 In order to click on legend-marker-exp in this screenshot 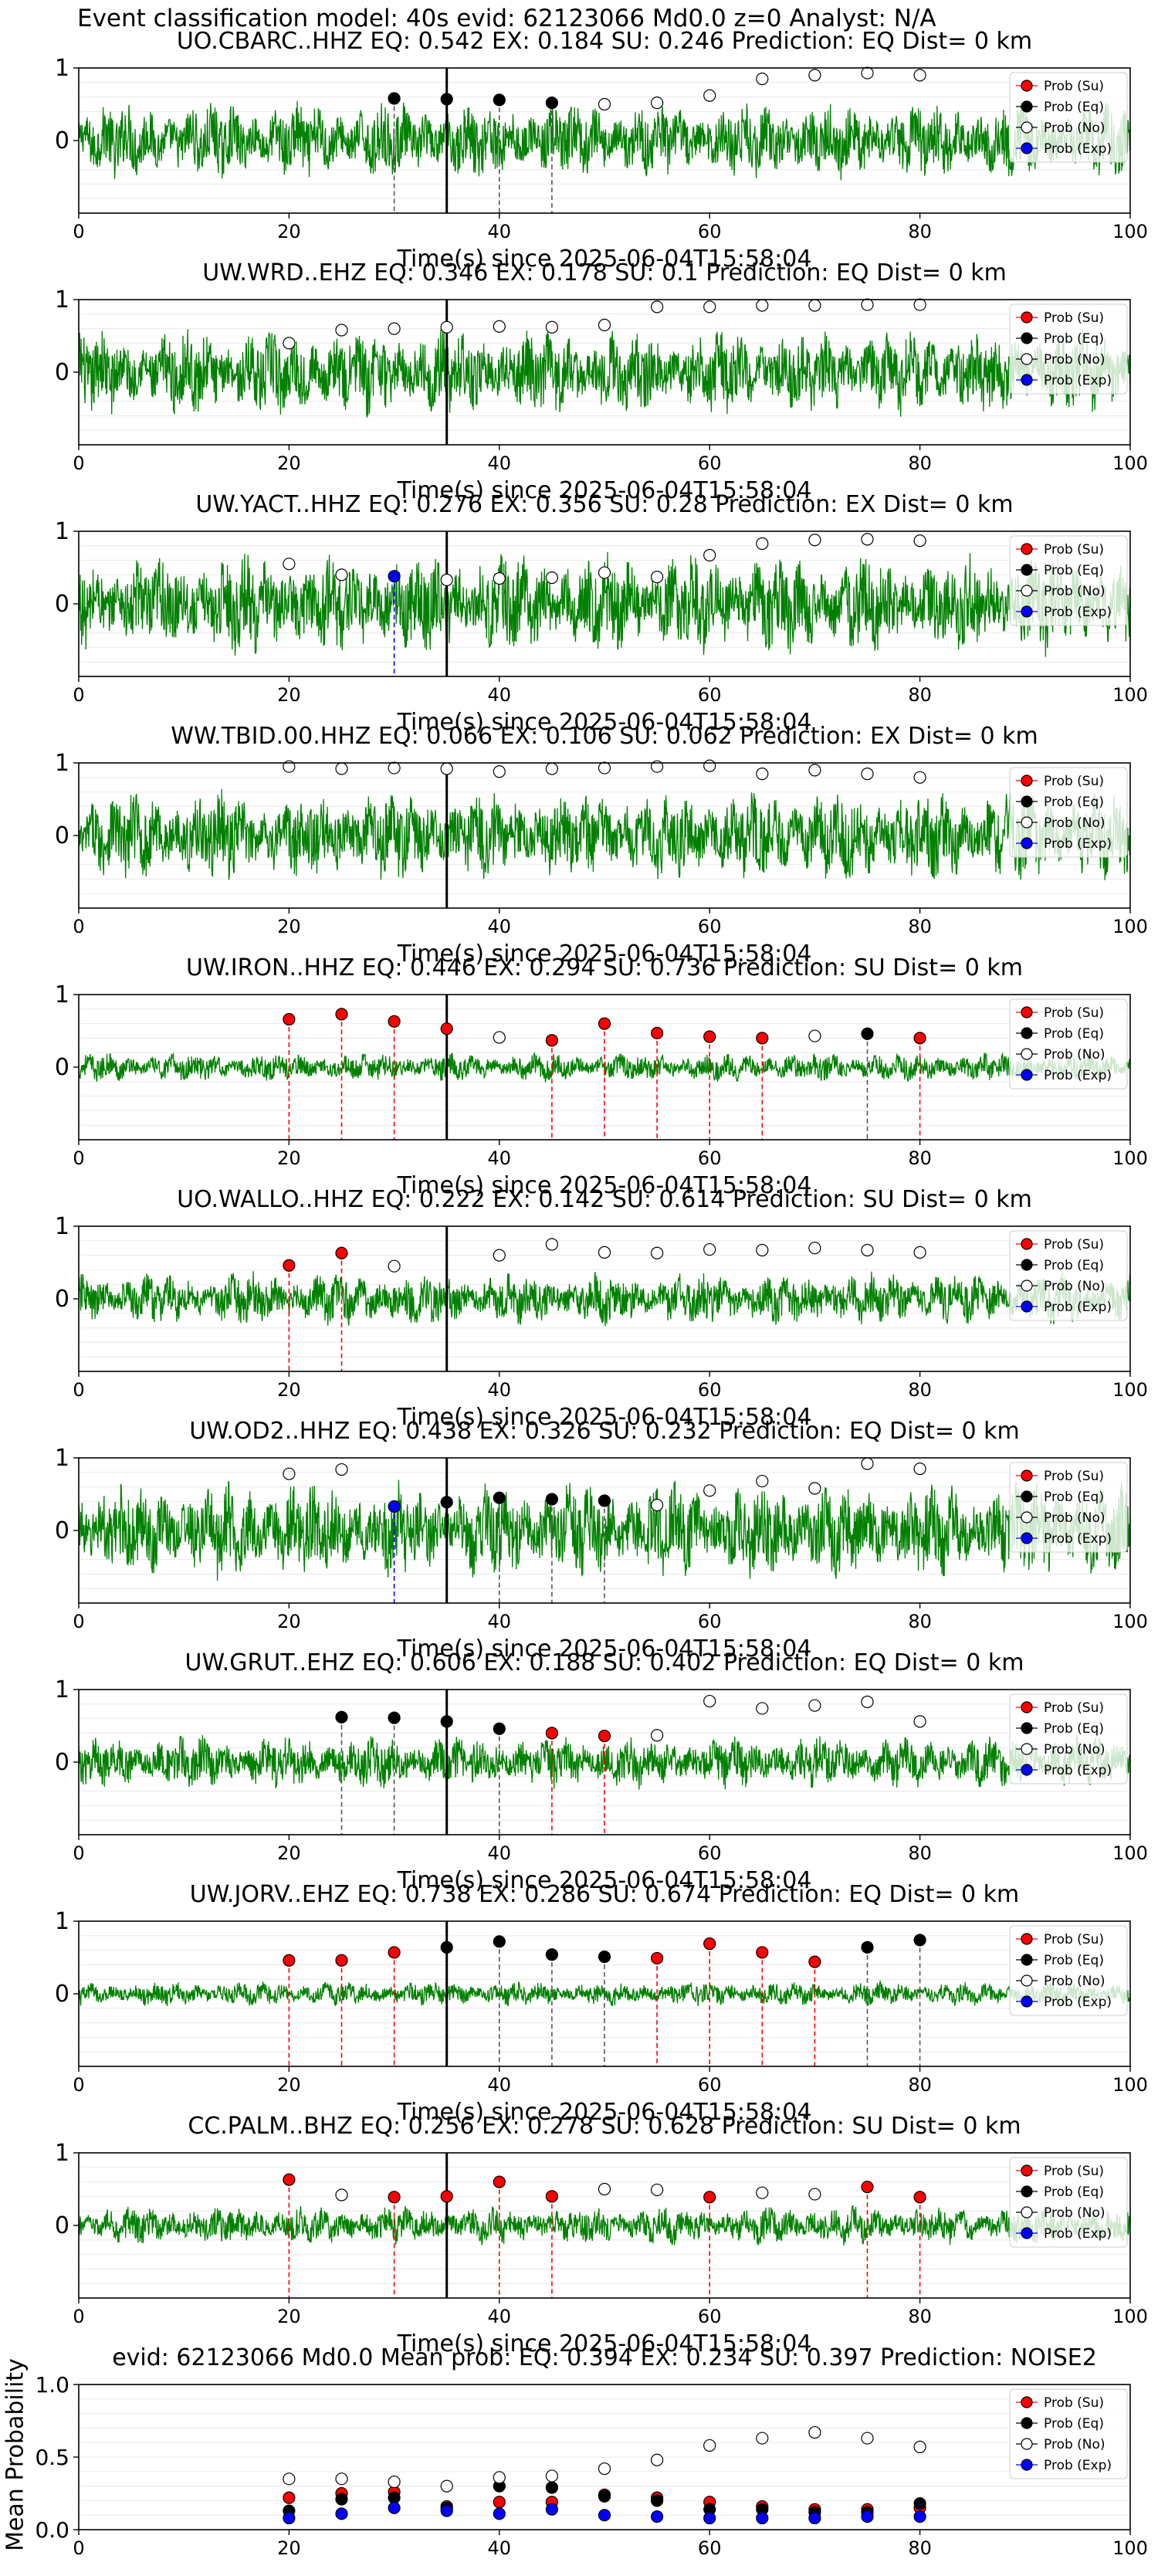, I will do `click(1027, 843)`.